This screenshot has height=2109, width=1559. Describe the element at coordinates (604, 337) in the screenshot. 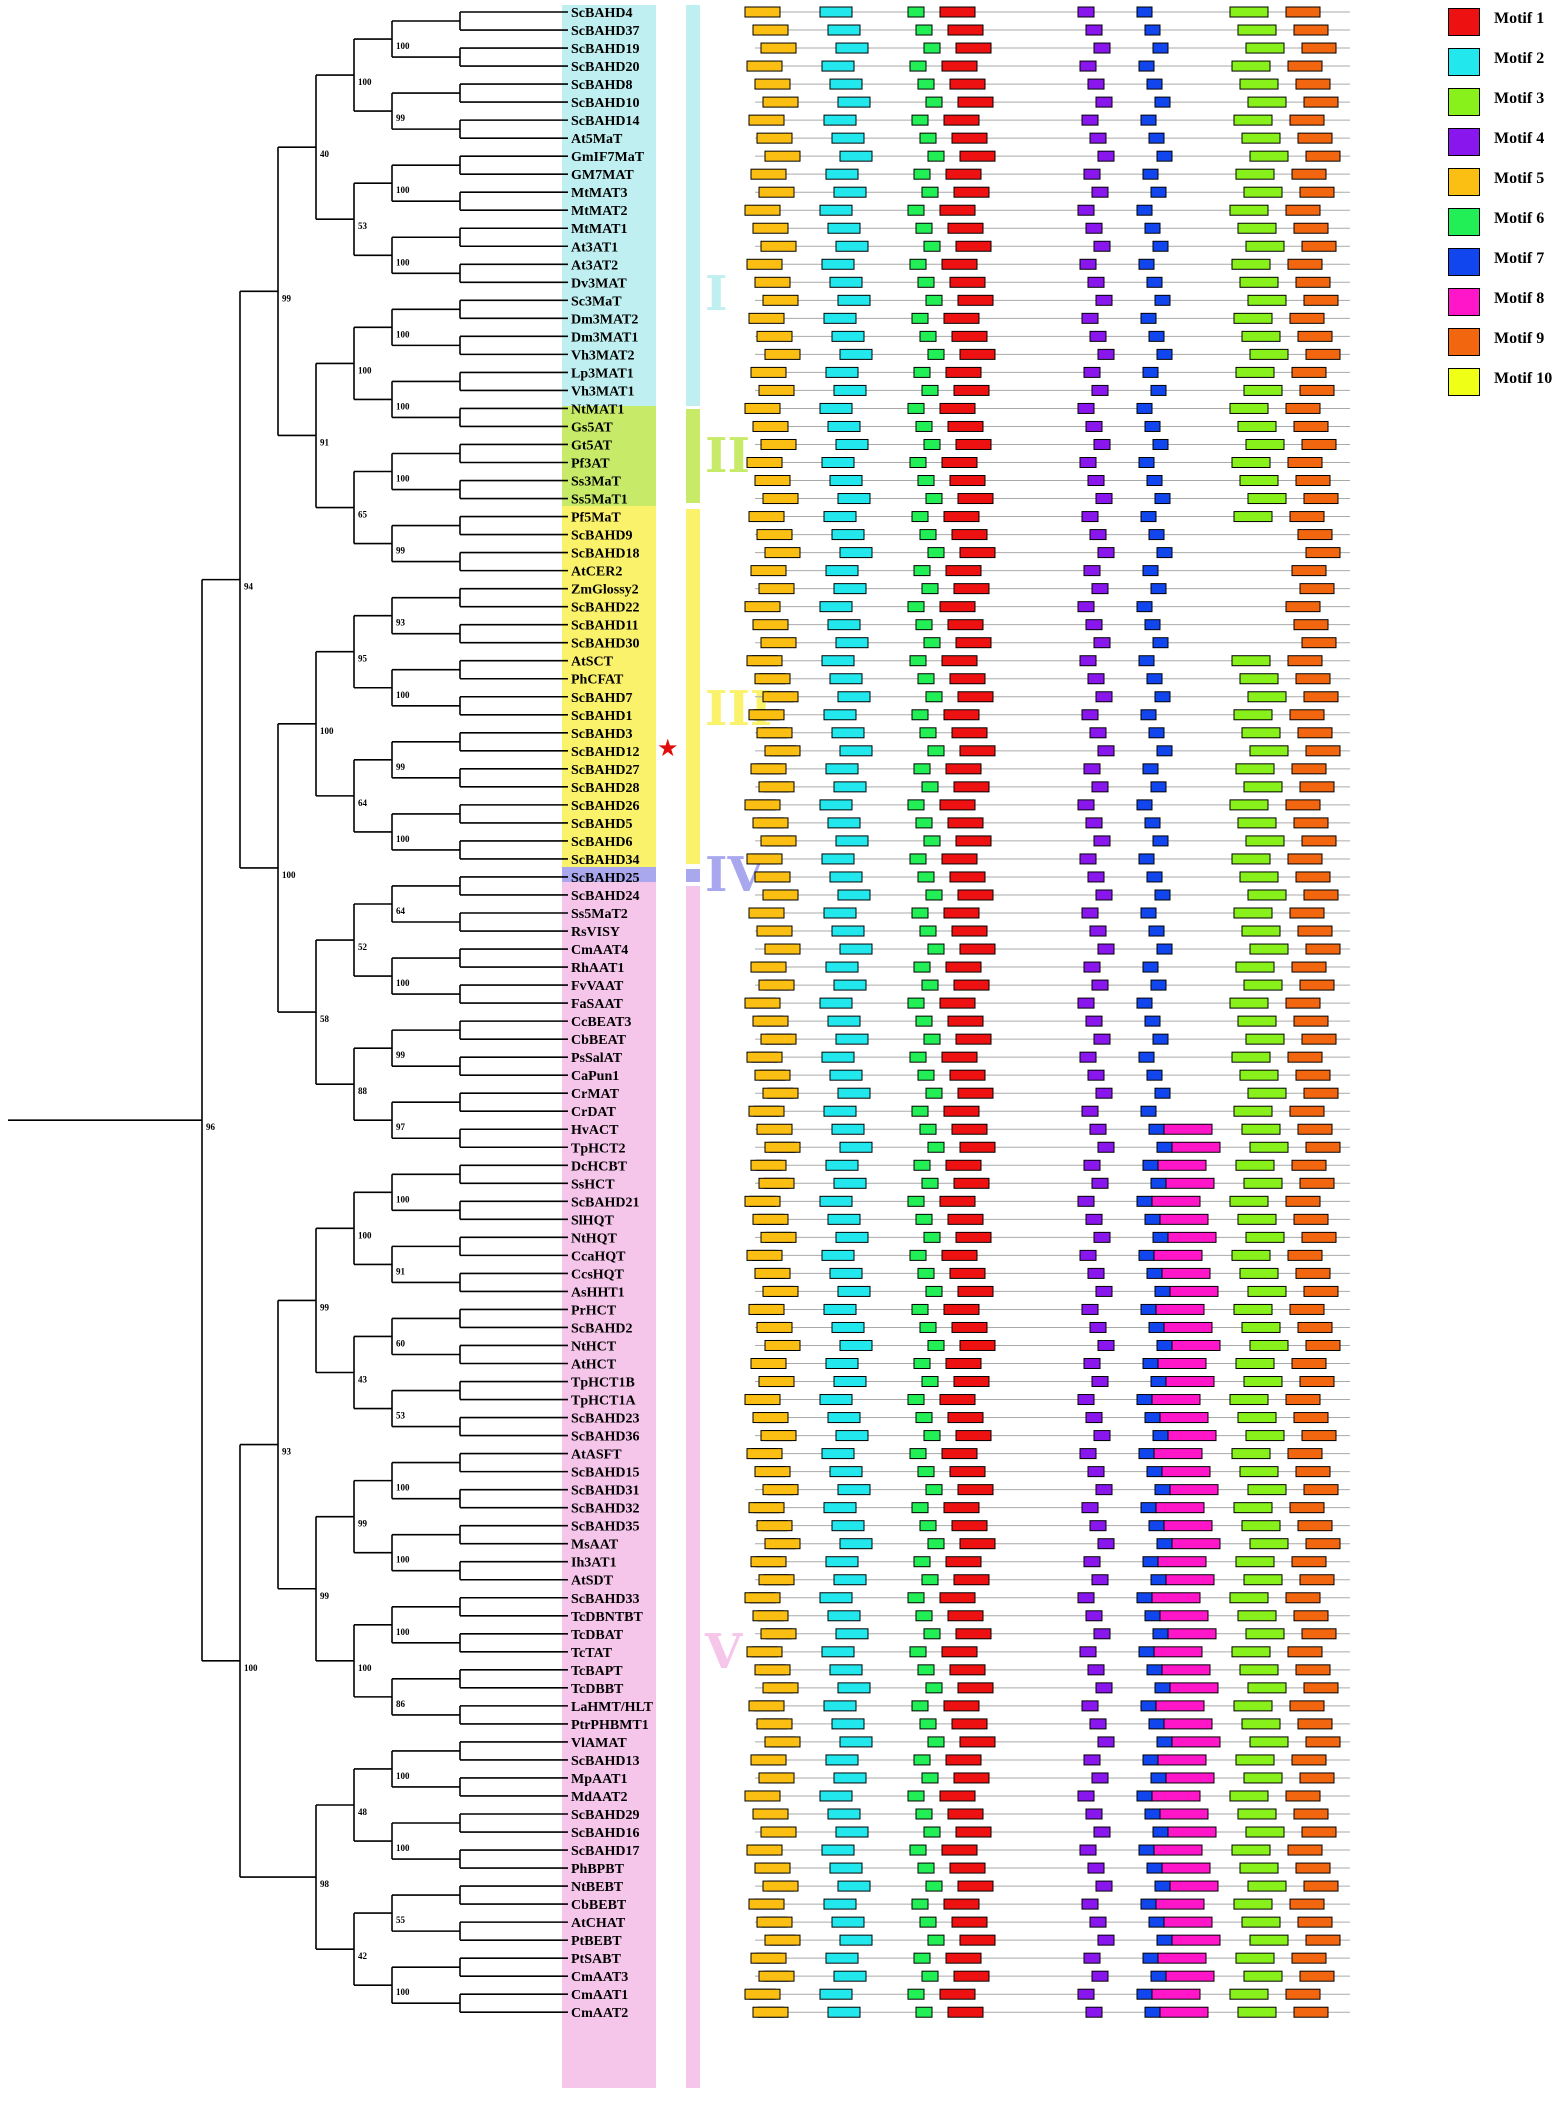

I see `taxon-label: Dm3MAT1` at that location.